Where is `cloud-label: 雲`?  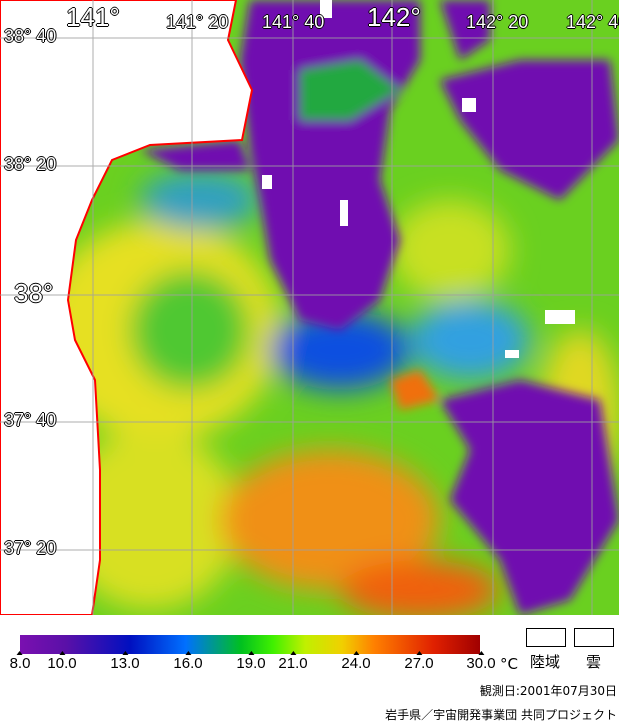
cloud-label: 雲 is located at coordinates (594, 662).